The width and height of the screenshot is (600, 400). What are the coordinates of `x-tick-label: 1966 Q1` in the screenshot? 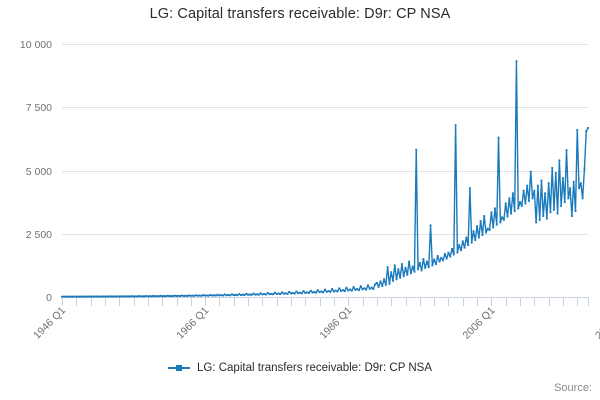 It's located at (192, 323).